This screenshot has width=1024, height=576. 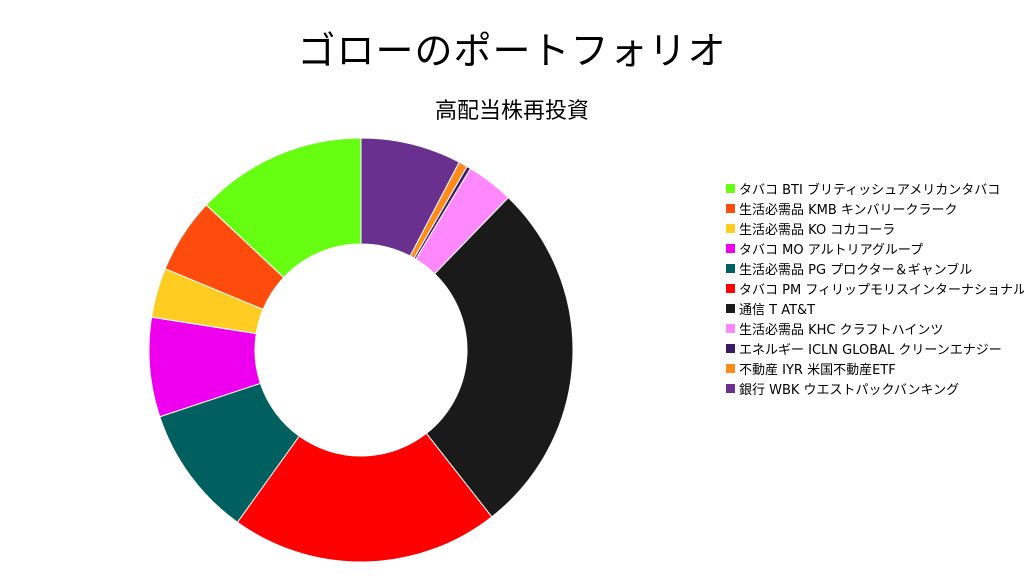 I want to click on legend-item: 銀行 WBK ウエストパックバンキング, so click(x=875, y=388).